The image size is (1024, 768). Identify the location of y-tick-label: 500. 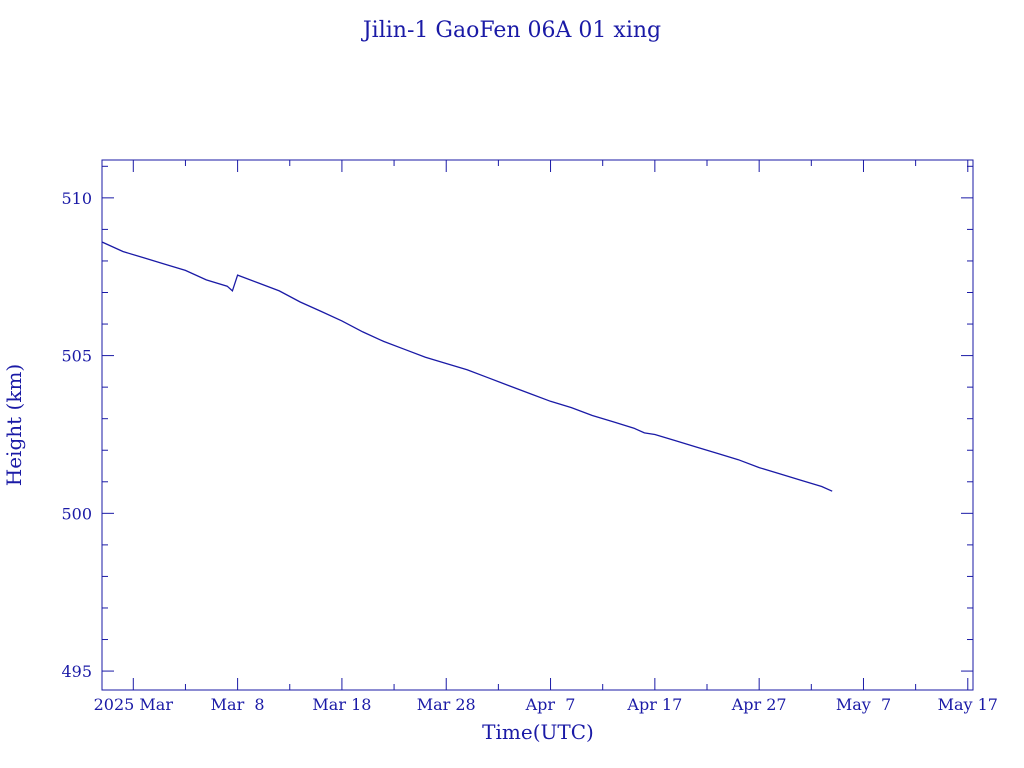
(76, 513).